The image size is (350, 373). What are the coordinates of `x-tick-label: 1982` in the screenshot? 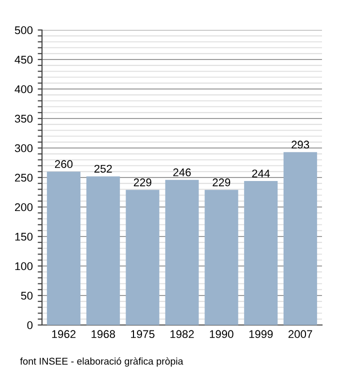 It's located at (182, 334).